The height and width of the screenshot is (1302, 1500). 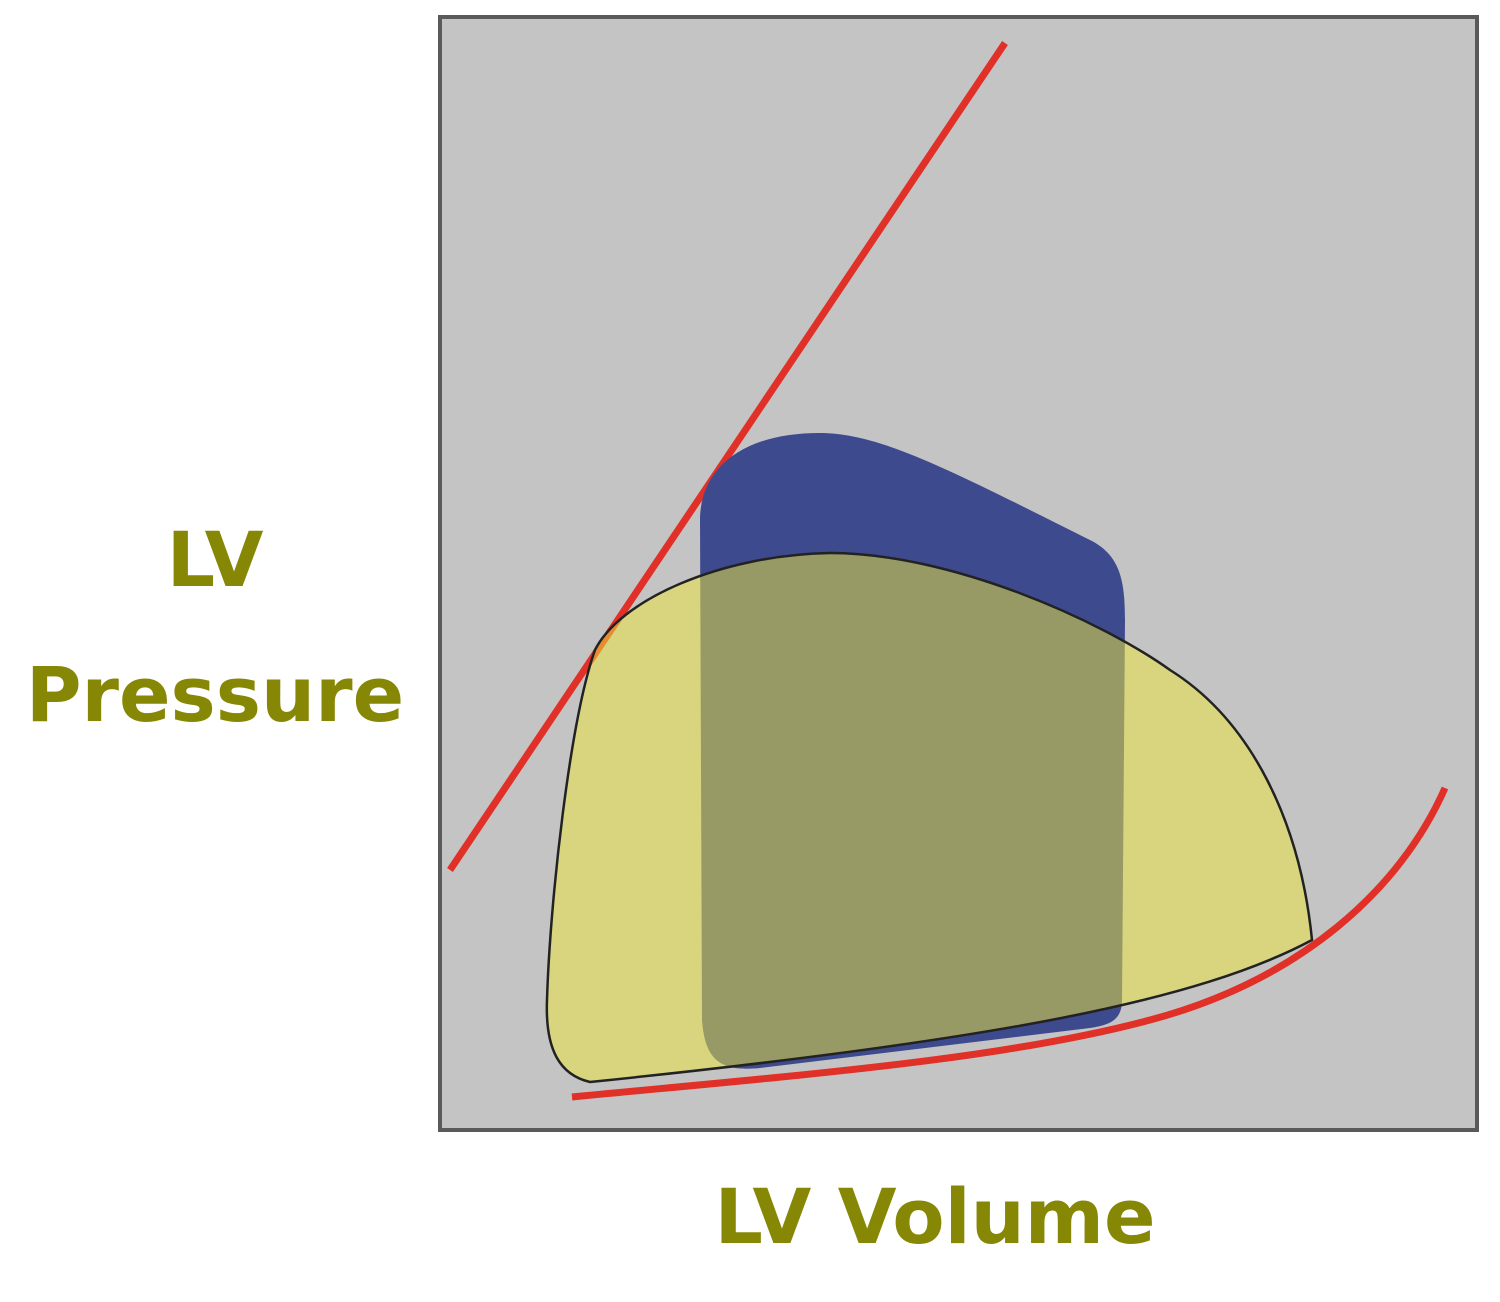 I want to click on x-axis-label: LV Volume, so click(x=934, y=1216).